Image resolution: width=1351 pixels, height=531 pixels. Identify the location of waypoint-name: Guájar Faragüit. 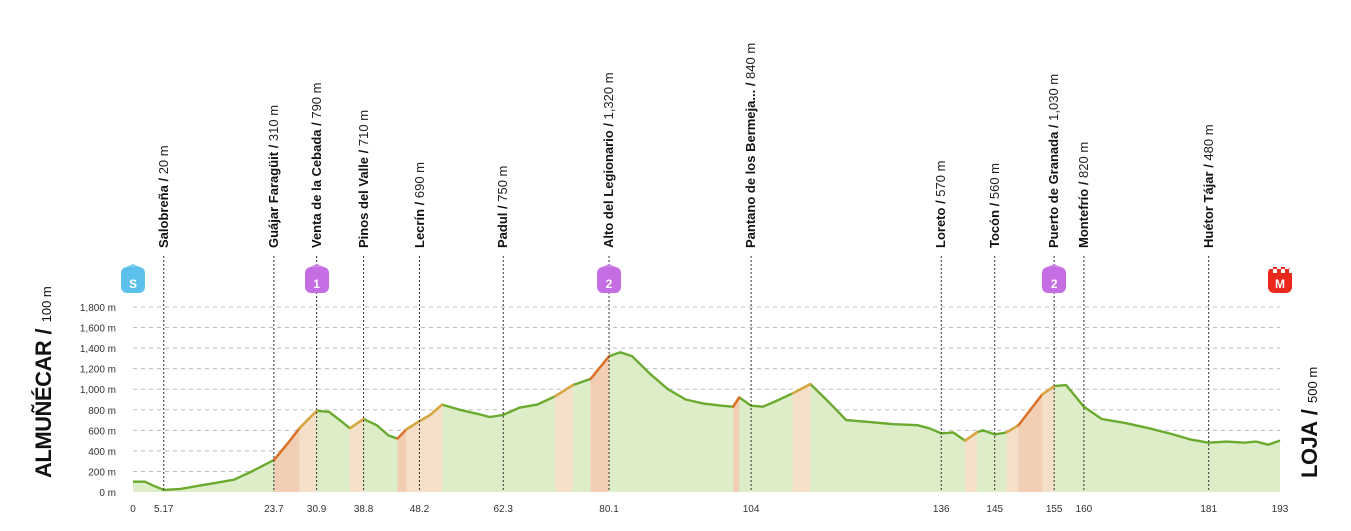
(273, 199).